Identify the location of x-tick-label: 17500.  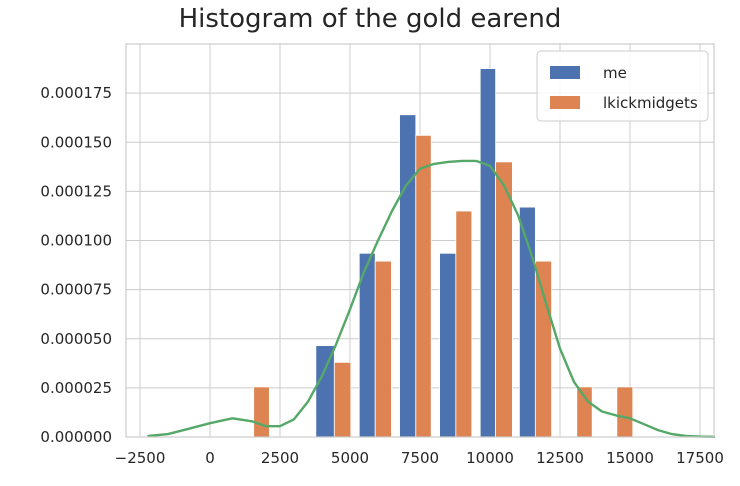
(700, 458).